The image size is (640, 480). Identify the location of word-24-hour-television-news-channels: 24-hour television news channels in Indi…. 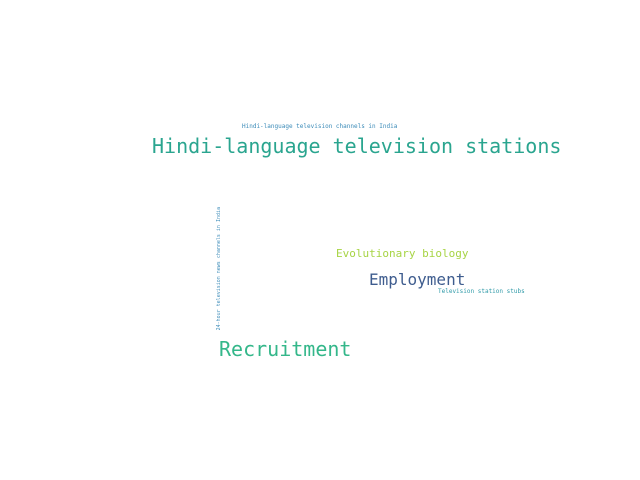
(219, 269).